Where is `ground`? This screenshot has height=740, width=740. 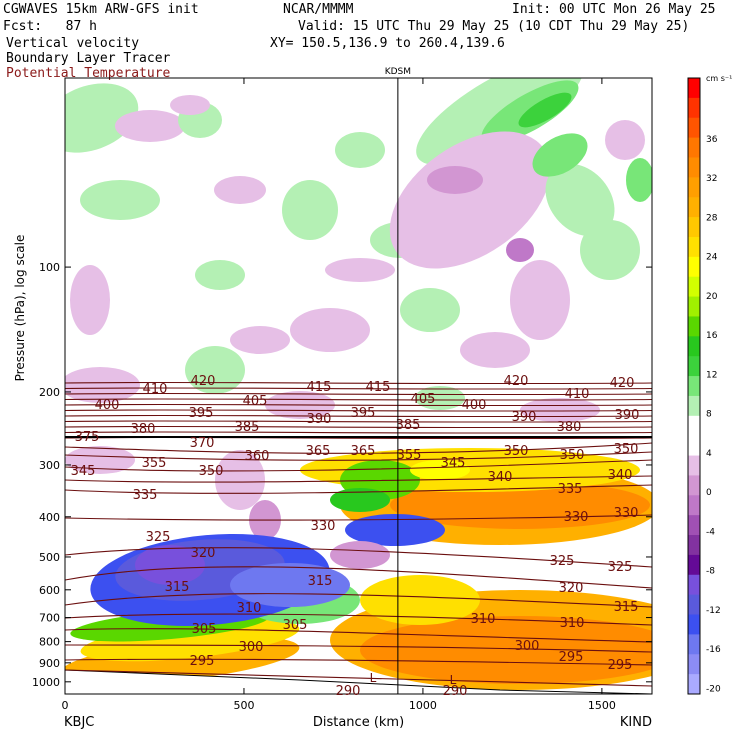
ground is located at coordinates (358, 681).